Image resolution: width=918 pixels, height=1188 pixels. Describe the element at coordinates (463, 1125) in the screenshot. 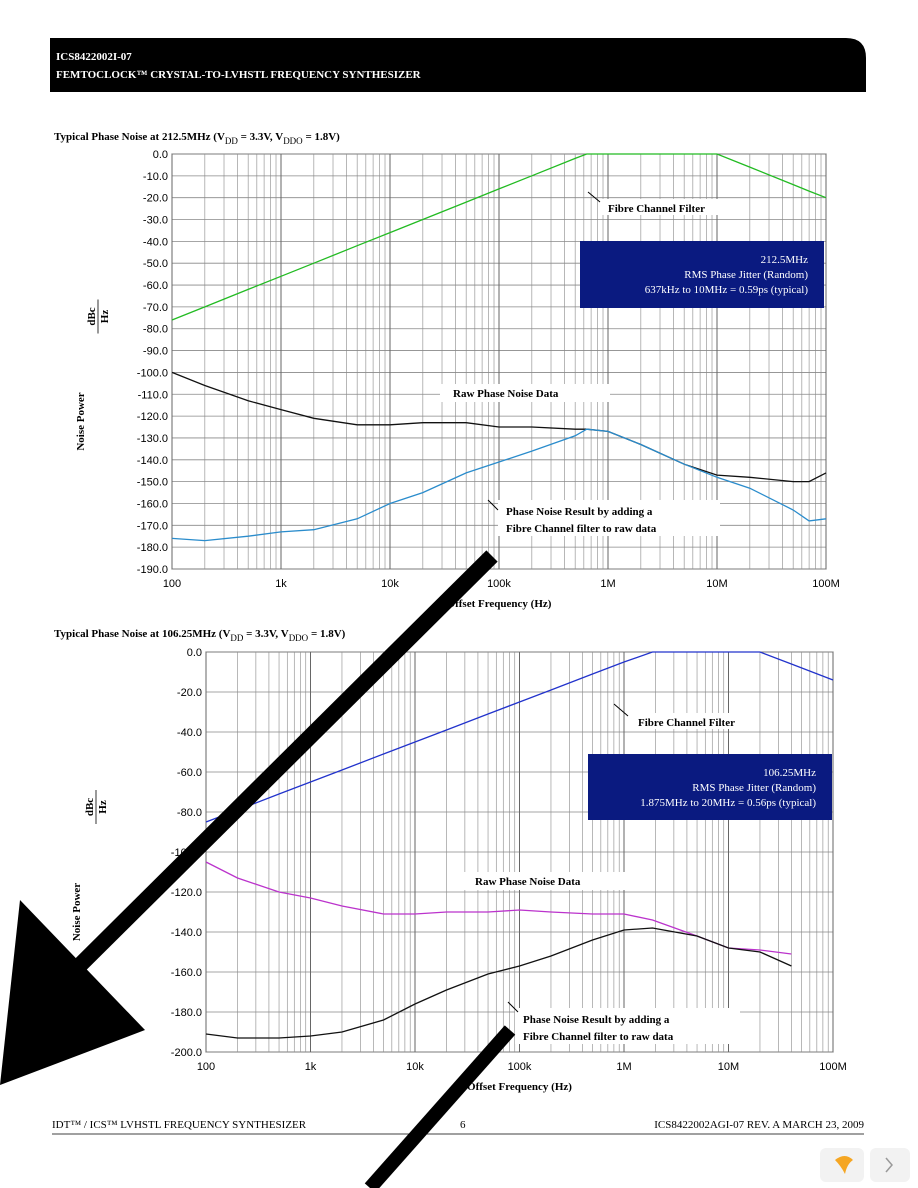

I see `footer-page: 6` at that location.